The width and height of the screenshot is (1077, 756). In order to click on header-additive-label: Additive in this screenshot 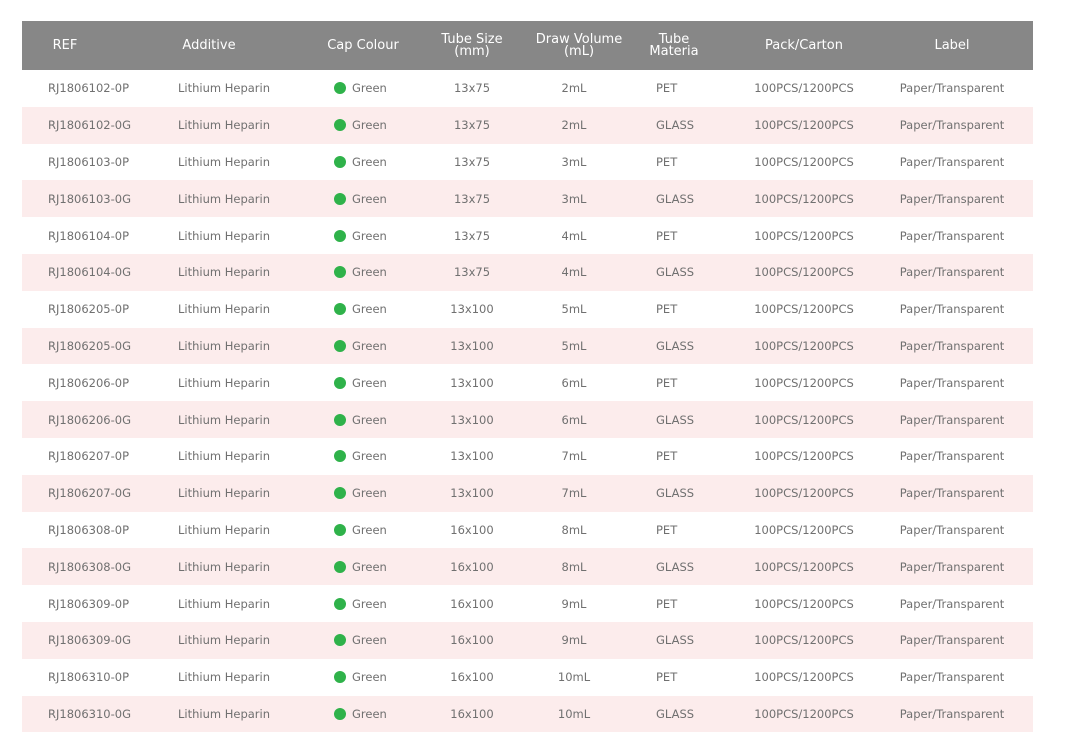, I will do `click(209, 45)`.